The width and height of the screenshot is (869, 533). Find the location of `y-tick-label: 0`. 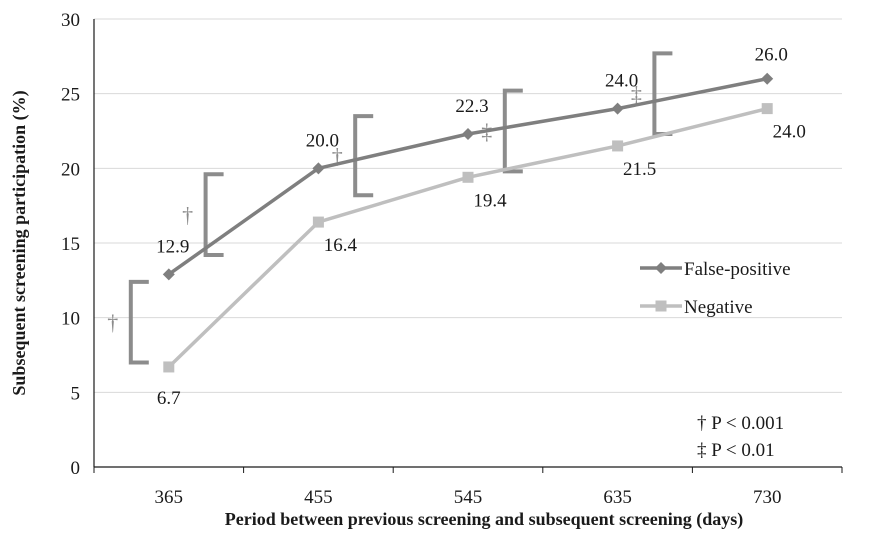

y-tick-label: 0 is located at coordinates (76, 468).